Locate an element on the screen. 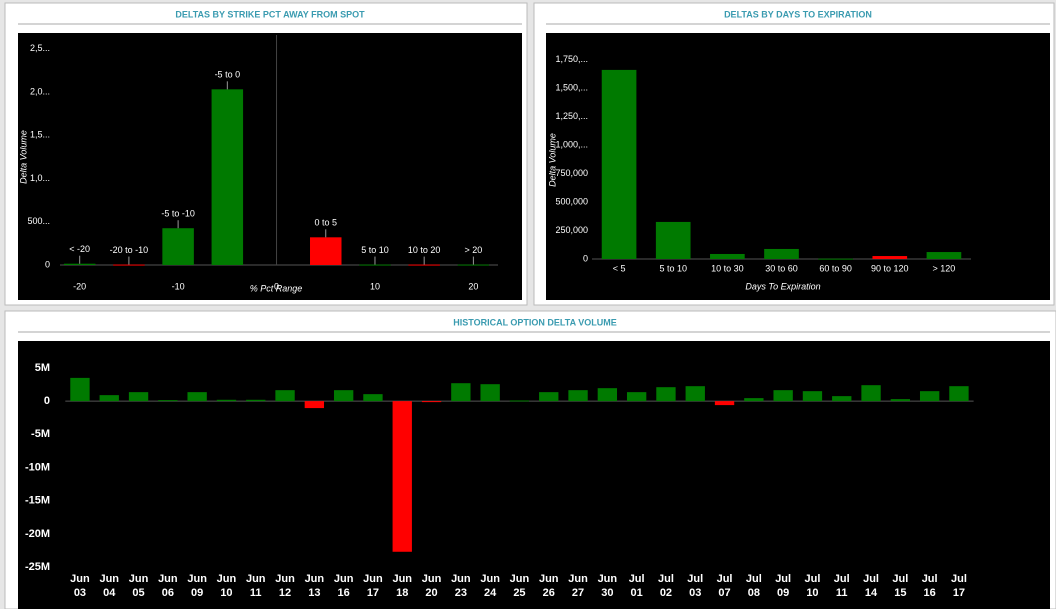 This screenshot has width=1056, height=609. y-tick-label: -25M is located at coordinates (37, 567).